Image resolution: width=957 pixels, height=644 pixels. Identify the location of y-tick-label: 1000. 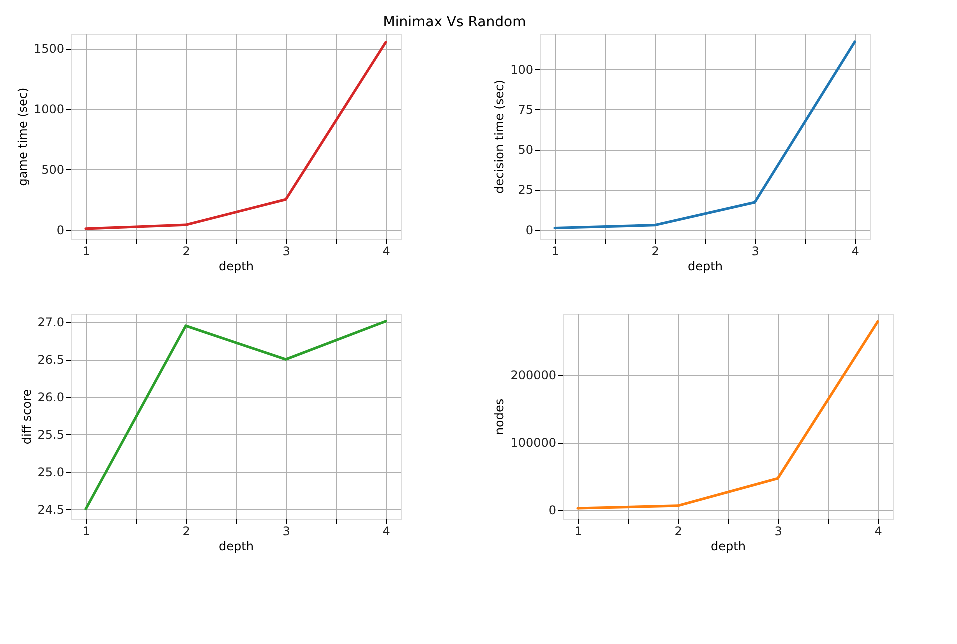
(49, 109).